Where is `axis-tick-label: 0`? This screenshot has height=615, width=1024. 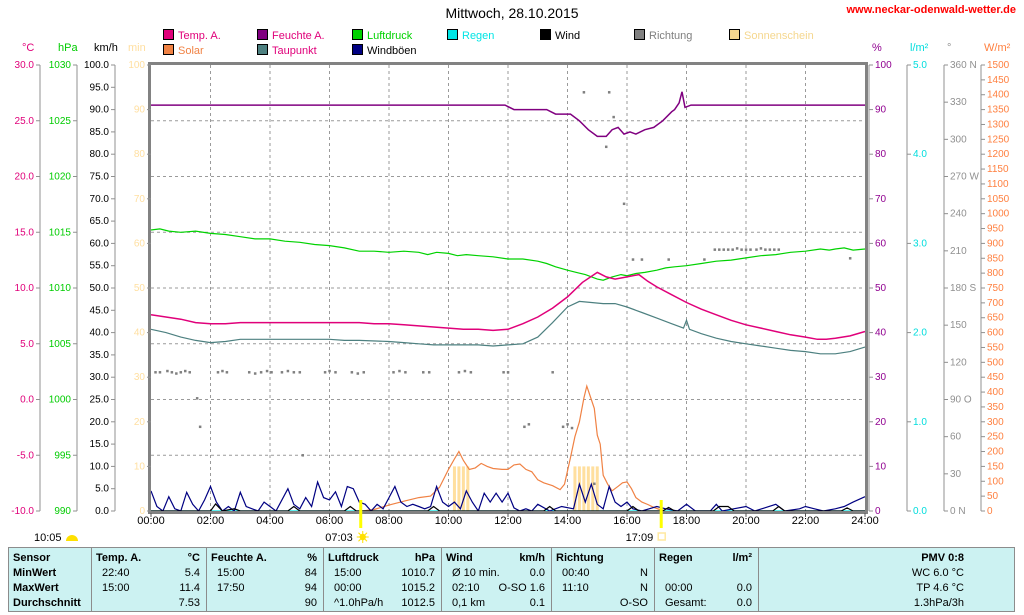 axis-tick-label: 0 is located at coordinates (990, 511).